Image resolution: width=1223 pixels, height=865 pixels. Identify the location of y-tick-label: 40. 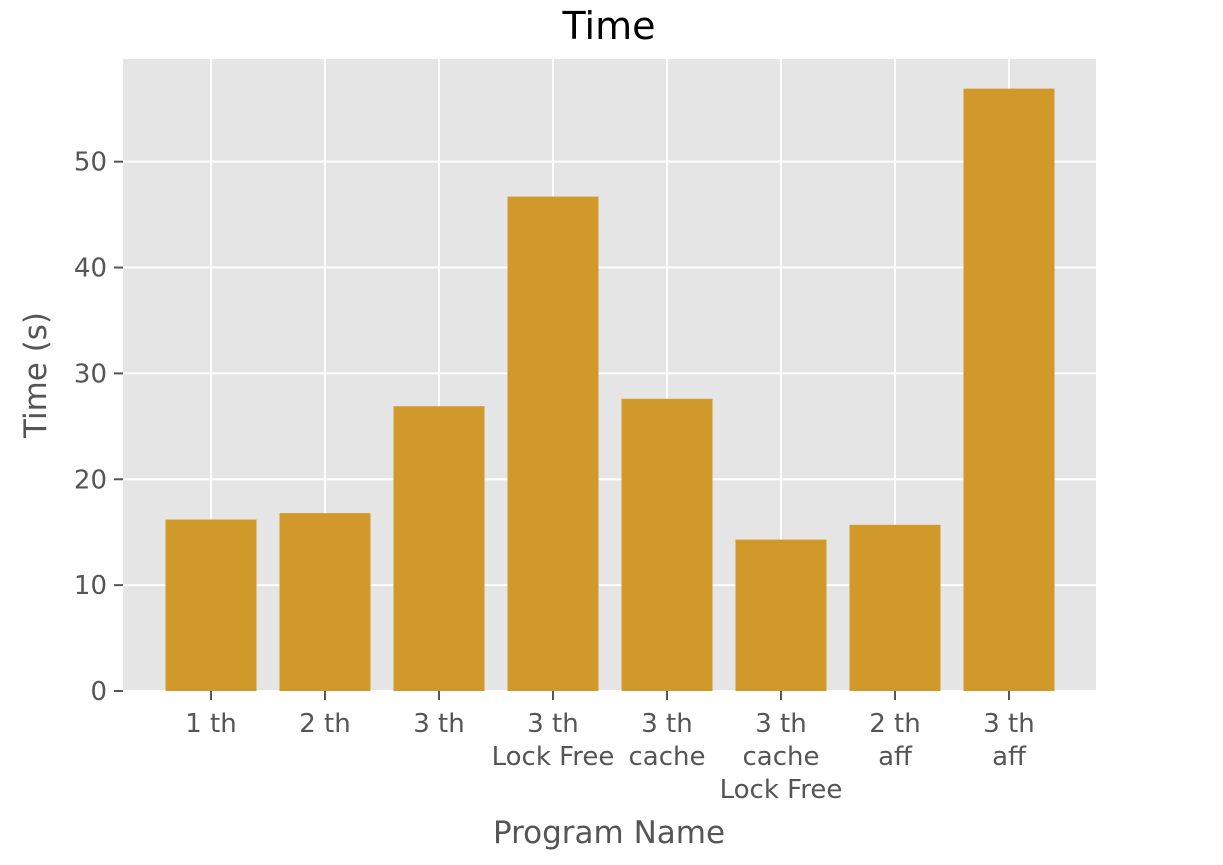
(90, 269).